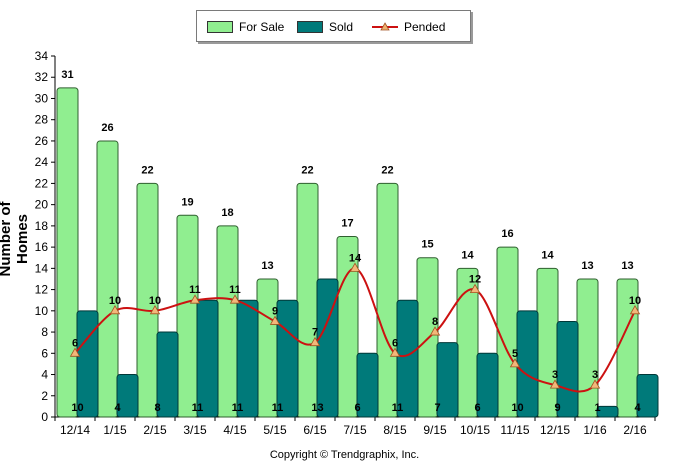 This screenshot has height=467, width=689. Describe the element at coordinates (395, 343) in the screenshot. I see `label-pended: 6` at that location.